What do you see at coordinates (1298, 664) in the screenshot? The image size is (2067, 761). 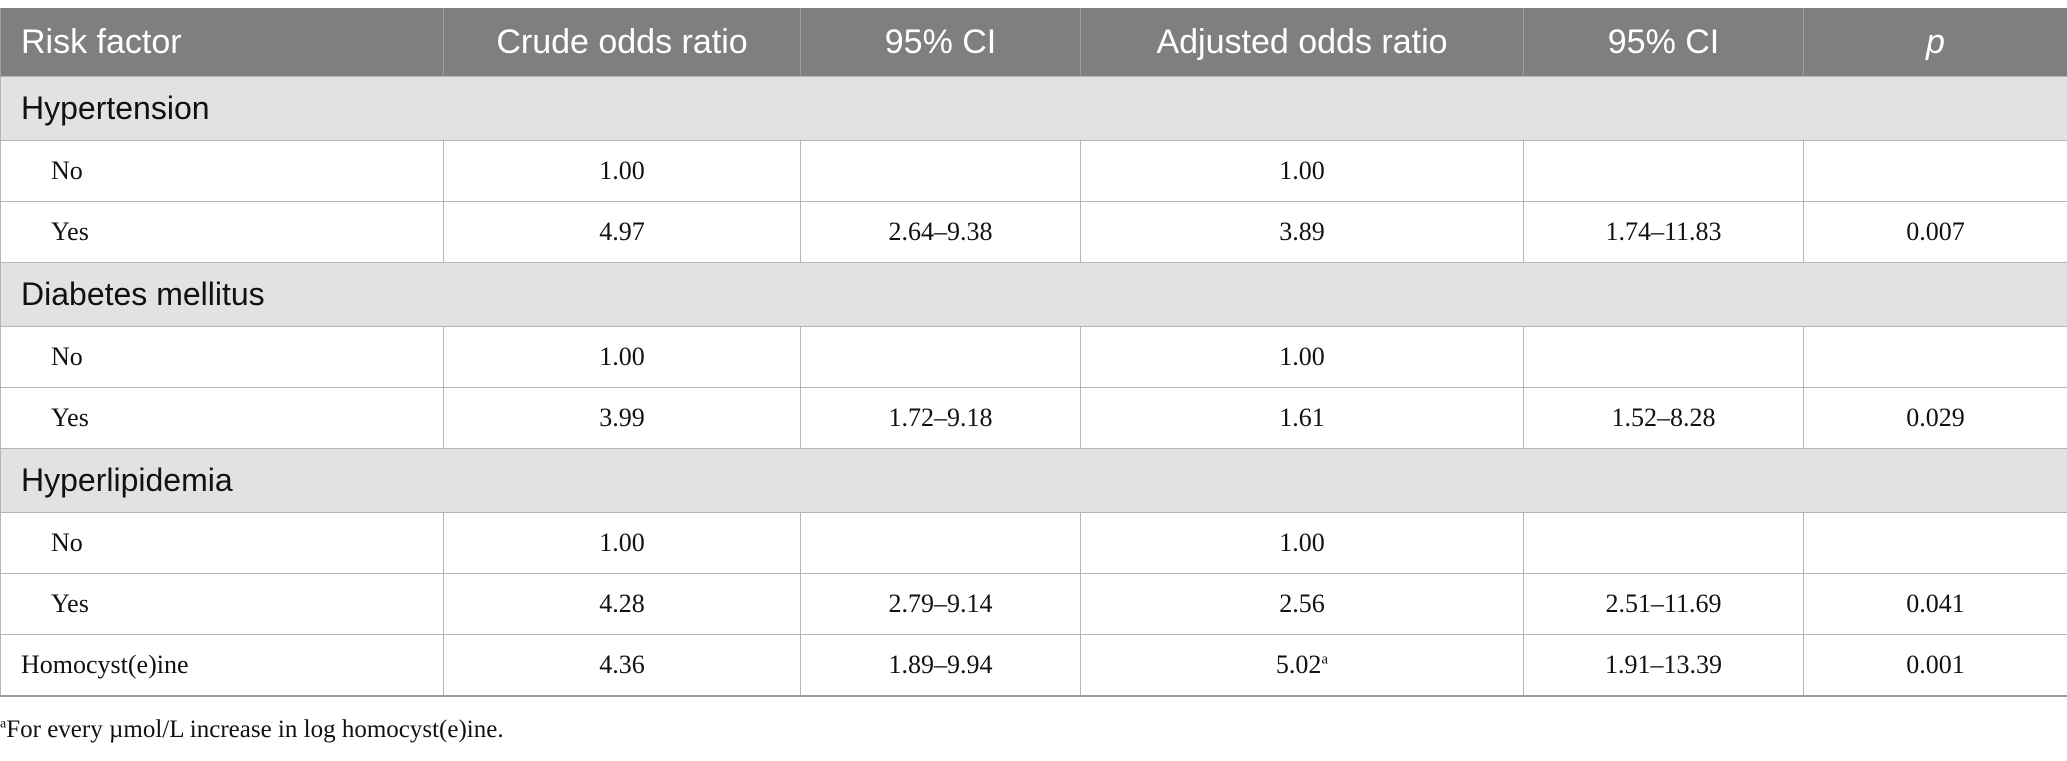 I see `adjusted-or-value: 5.02` at bounding box center [1298, 664].